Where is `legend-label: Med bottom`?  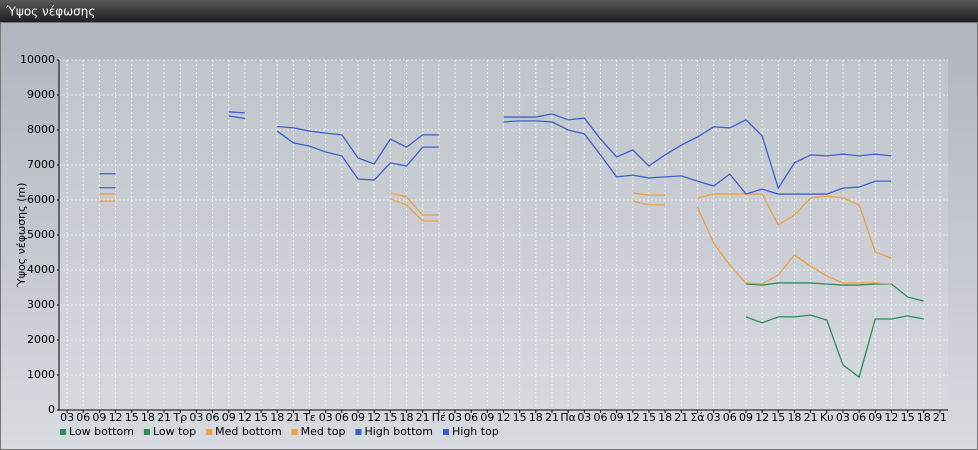 legend-label: Med bottom is located at coordinates (248, 431).